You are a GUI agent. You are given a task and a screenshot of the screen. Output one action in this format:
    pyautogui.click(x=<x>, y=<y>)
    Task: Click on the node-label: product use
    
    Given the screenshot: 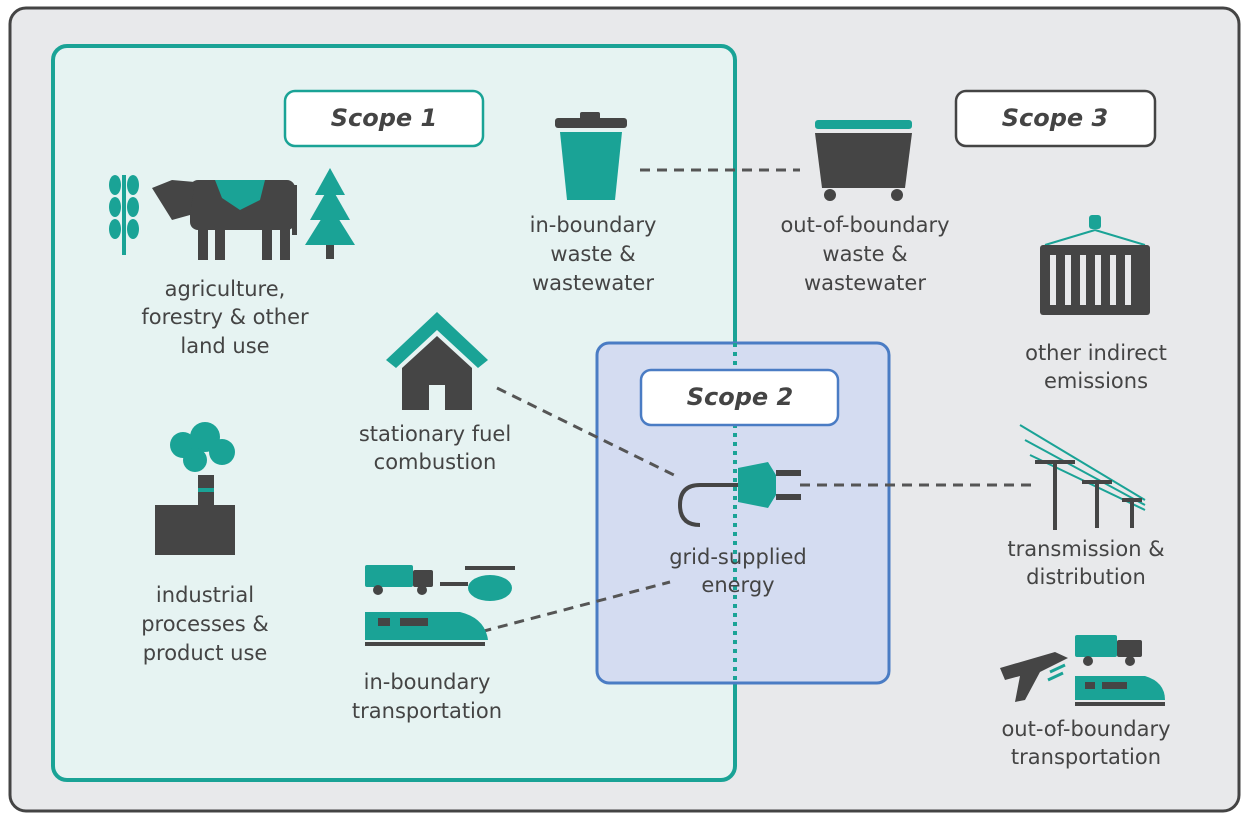 What is the action you would take?
    pyautogui.click(x=205, y=653)
    